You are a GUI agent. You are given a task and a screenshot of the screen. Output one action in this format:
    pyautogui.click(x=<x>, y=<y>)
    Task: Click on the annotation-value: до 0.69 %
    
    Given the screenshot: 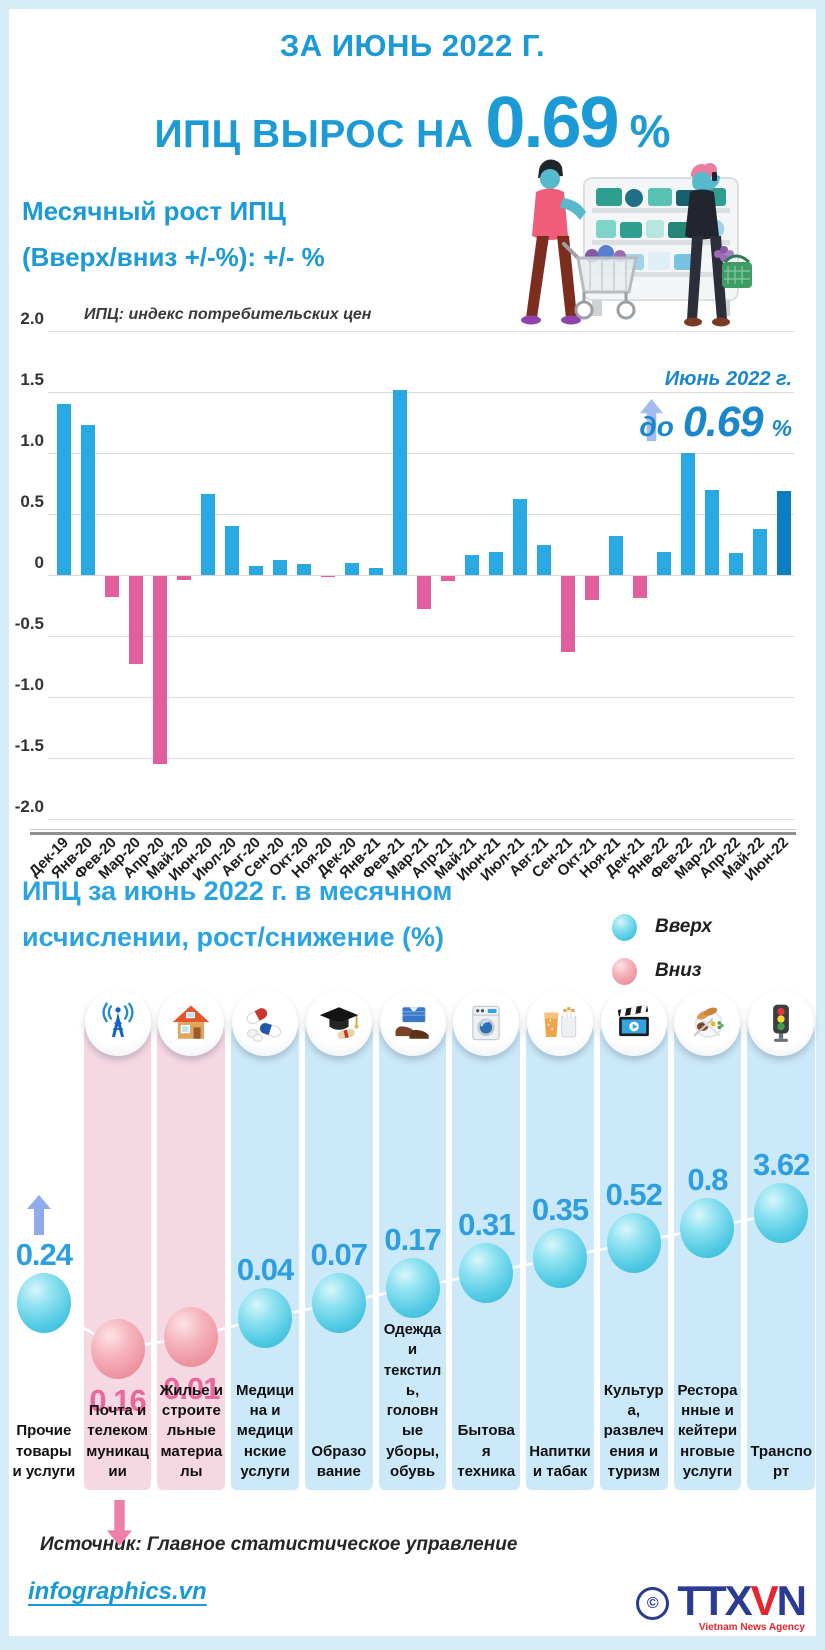 What is the action you would take?
    pyautogui.click(x=715, y=422)
    